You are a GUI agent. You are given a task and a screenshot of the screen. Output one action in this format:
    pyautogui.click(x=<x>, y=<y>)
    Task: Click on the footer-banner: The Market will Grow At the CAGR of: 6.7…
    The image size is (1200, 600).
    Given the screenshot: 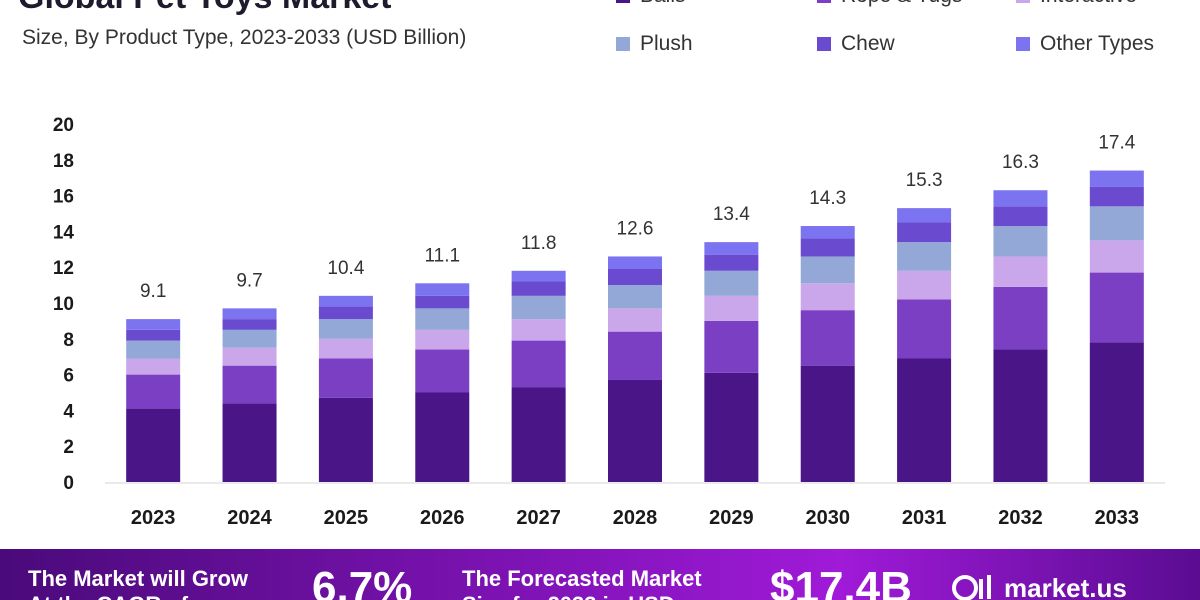 What is the action you would take?
    pyautogui.click(x=600, y=574)
    